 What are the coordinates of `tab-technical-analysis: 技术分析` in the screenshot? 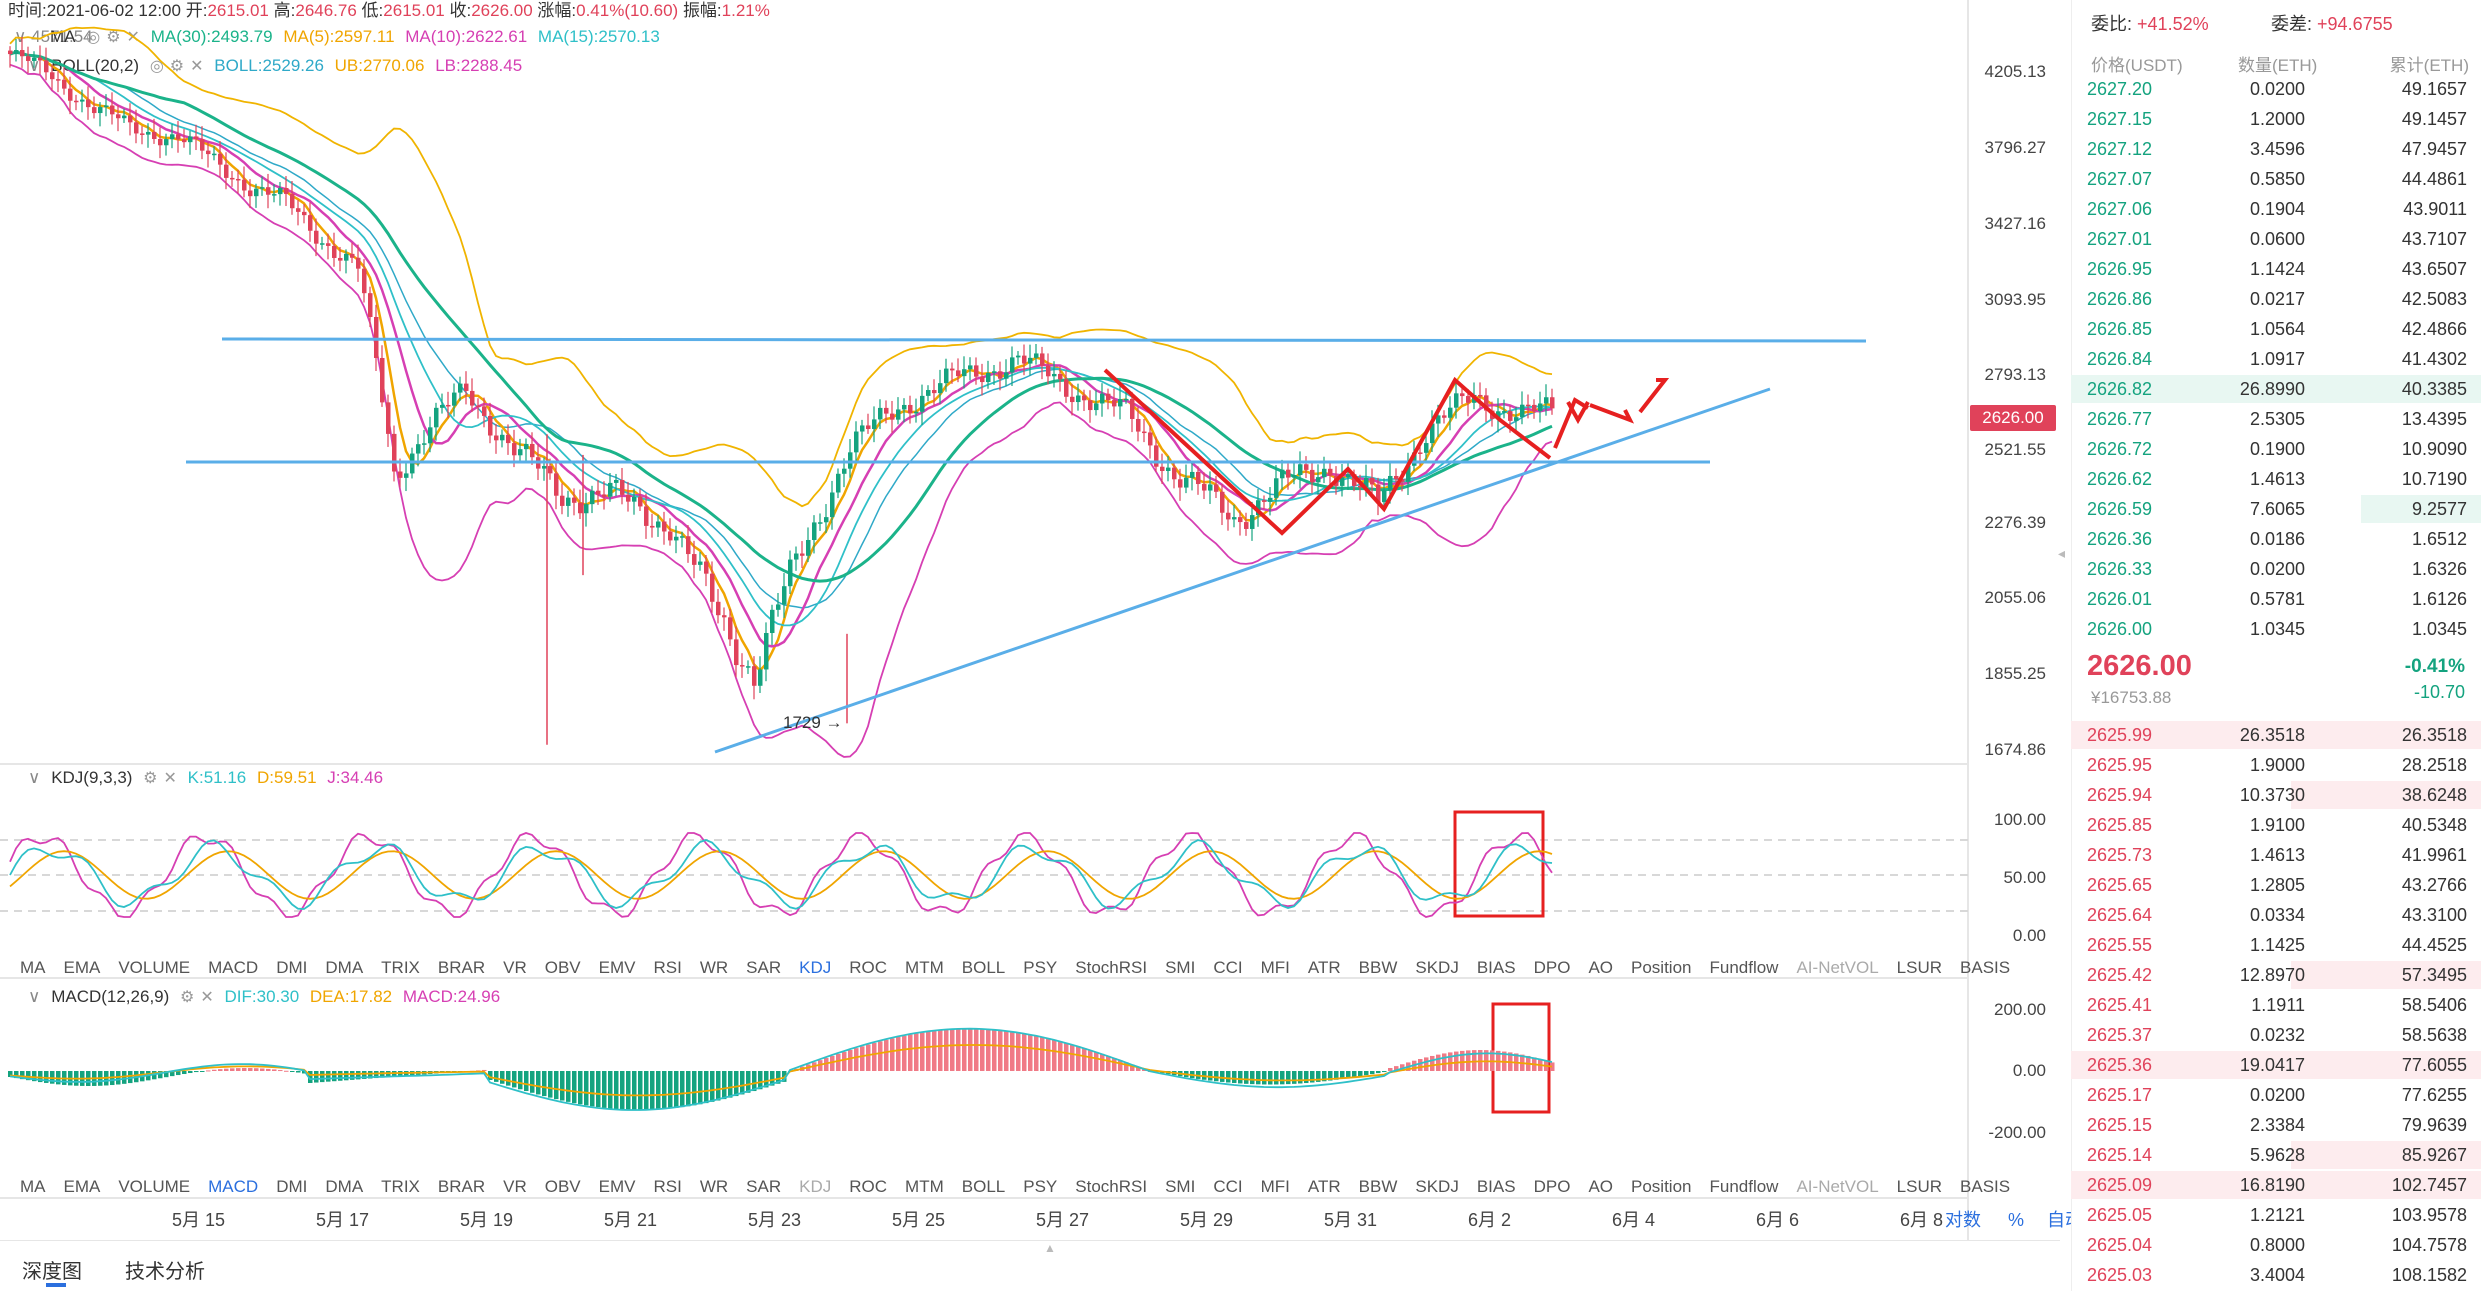 It's located at (165, 1272).